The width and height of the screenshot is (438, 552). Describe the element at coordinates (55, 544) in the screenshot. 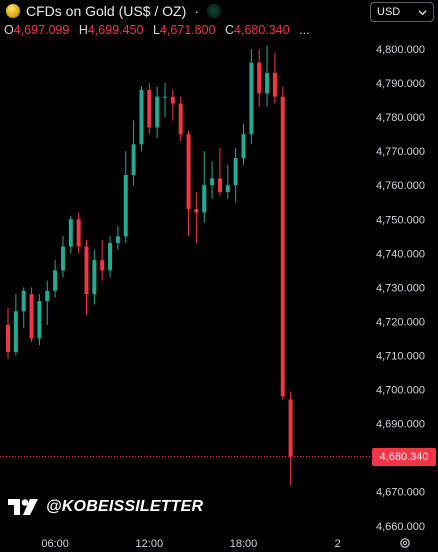

I see `time-tick-label: 06:00` at that location.